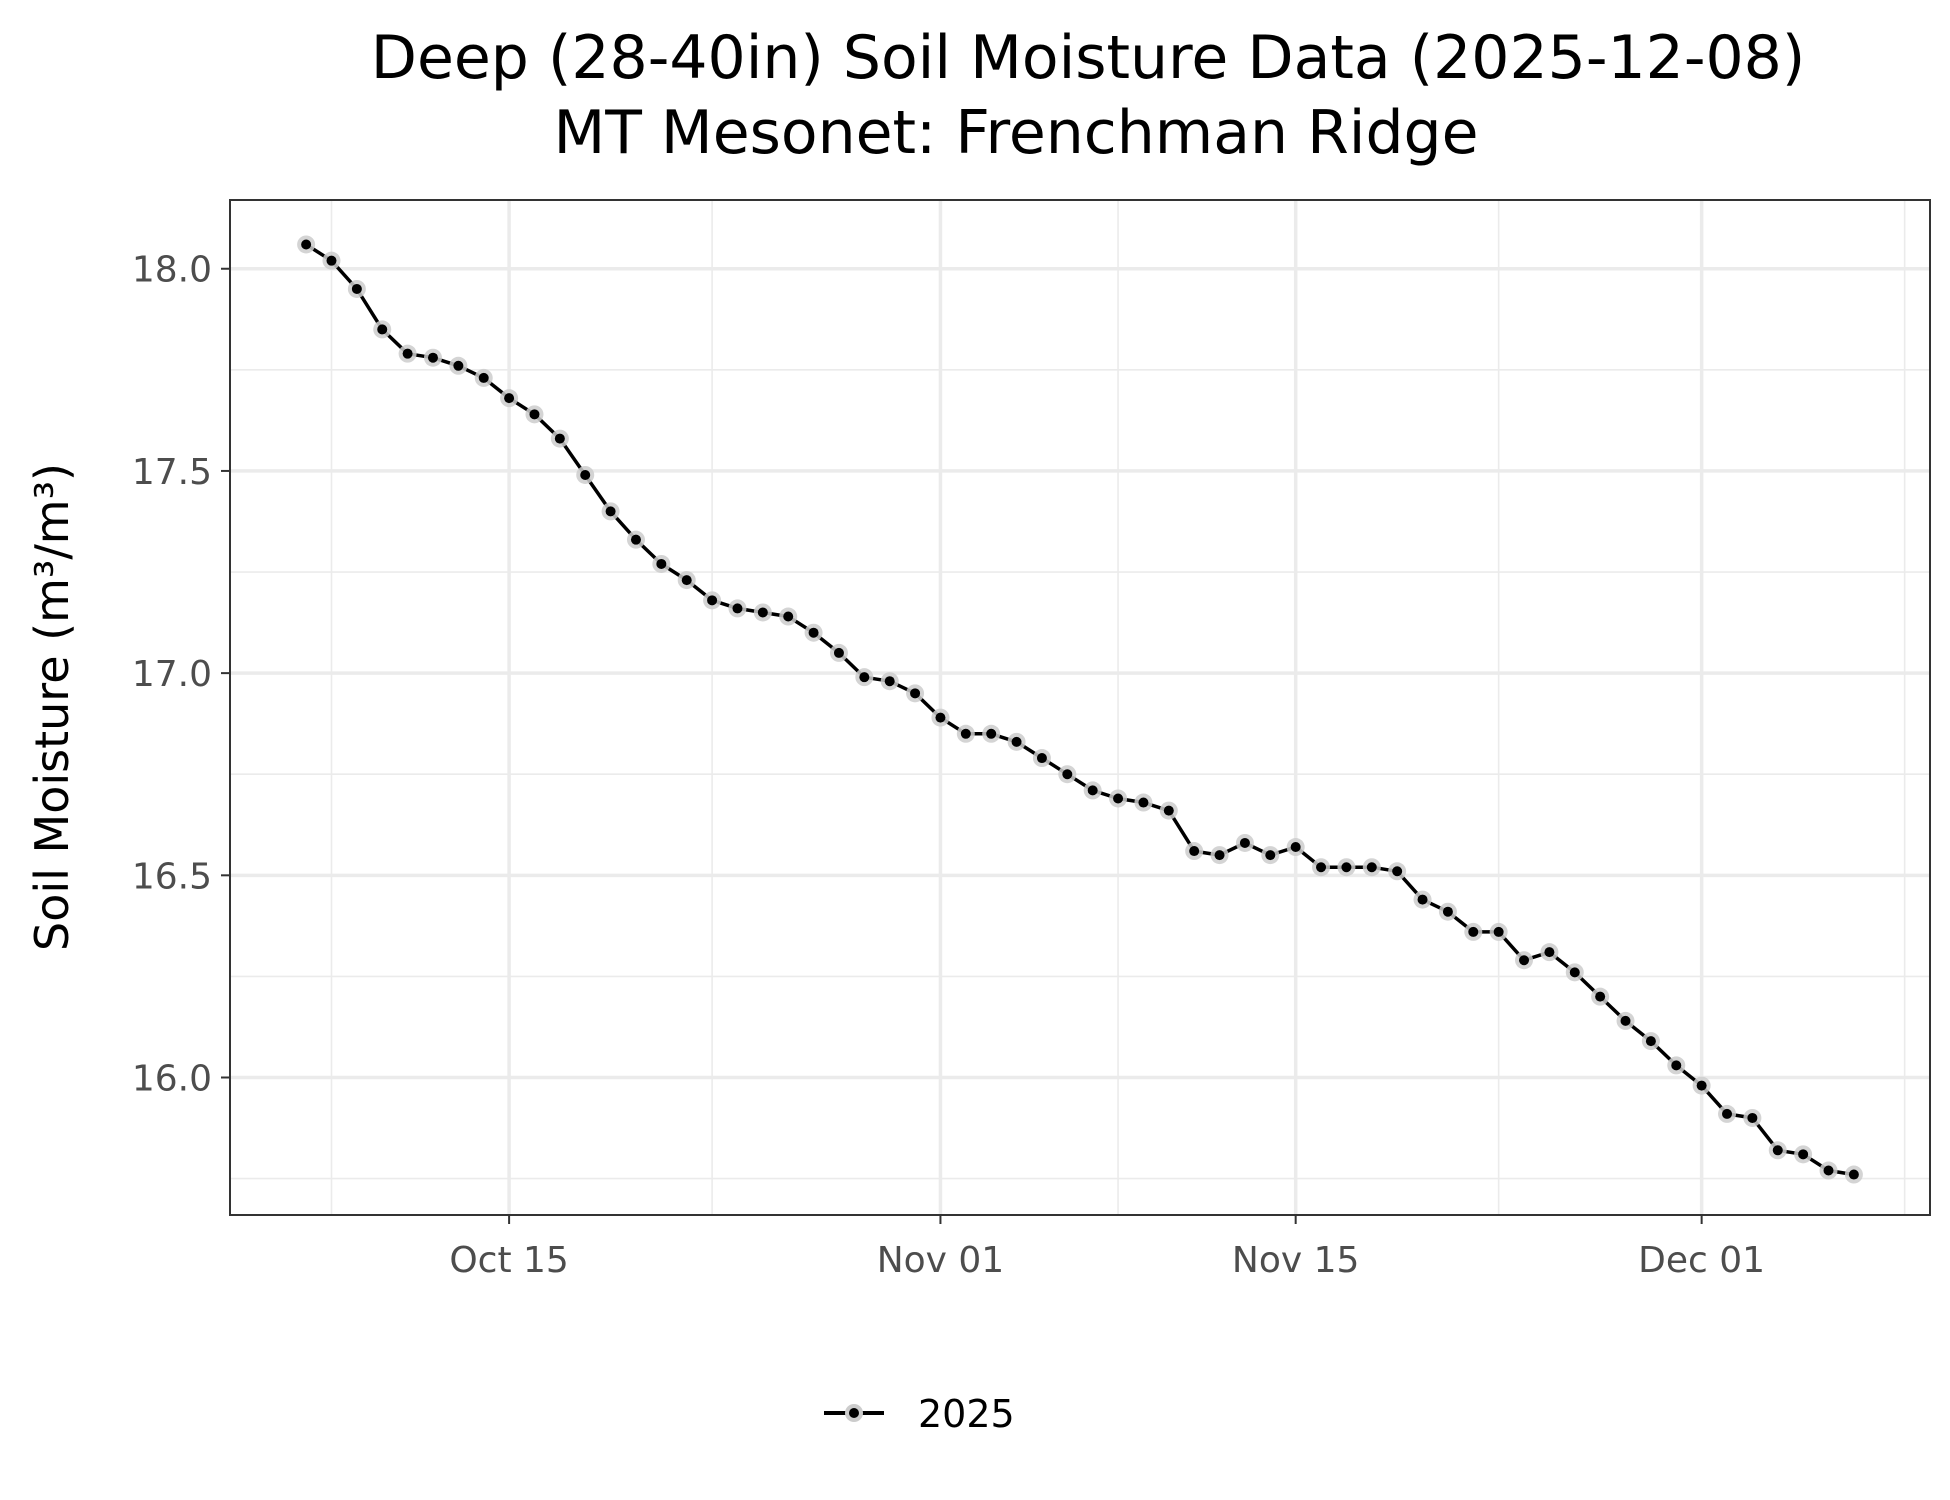  What do you see at coordinates (1015, 133) in the screenshot?
I see `chart-subtitle: MT Mesonet: Frenchman Ridge` at bounding box center [1015, 133].